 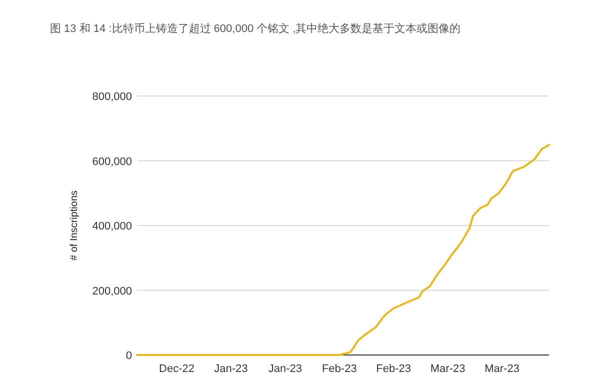 What do you see at coordinates (74, 225) in the screenshot?
I see `y-axis-title: # of Inscriptions` at bounding box center [74, 225].